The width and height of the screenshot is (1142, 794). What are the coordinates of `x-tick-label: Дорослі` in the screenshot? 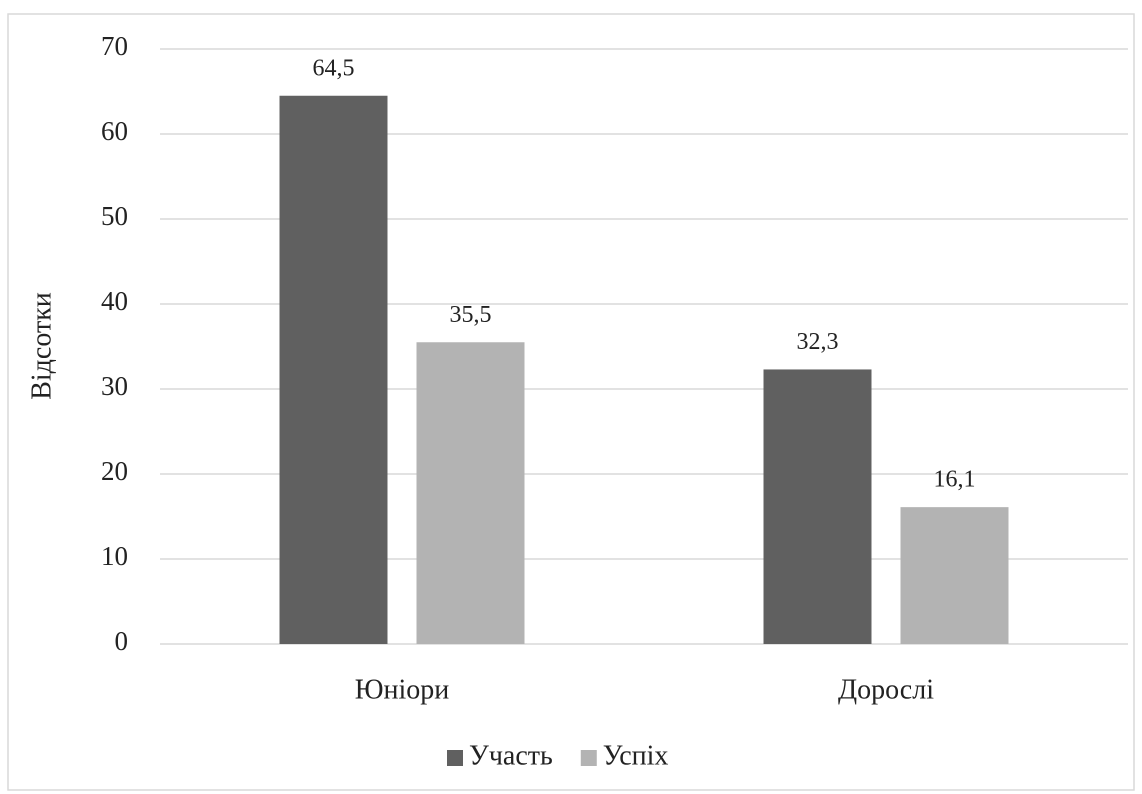 It's located at (886, 689).